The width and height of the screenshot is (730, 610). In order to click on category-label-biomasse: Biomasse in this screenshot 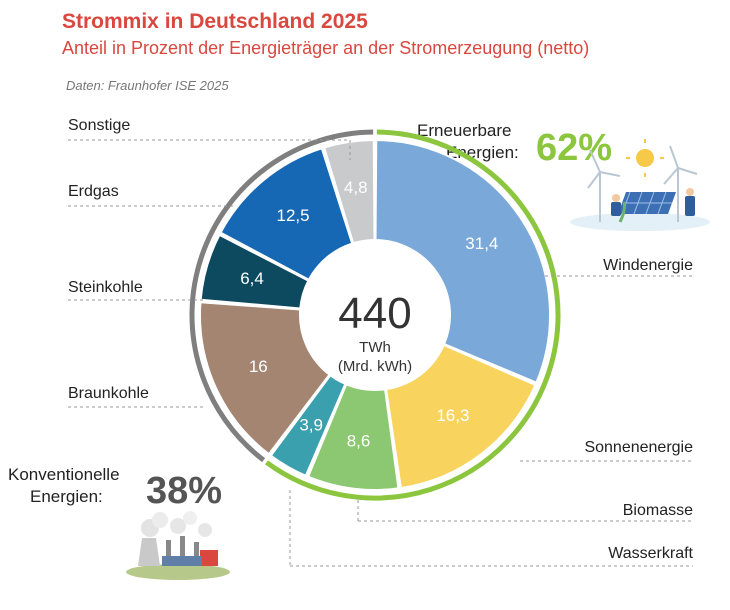, I will do `click(658, 510)`.